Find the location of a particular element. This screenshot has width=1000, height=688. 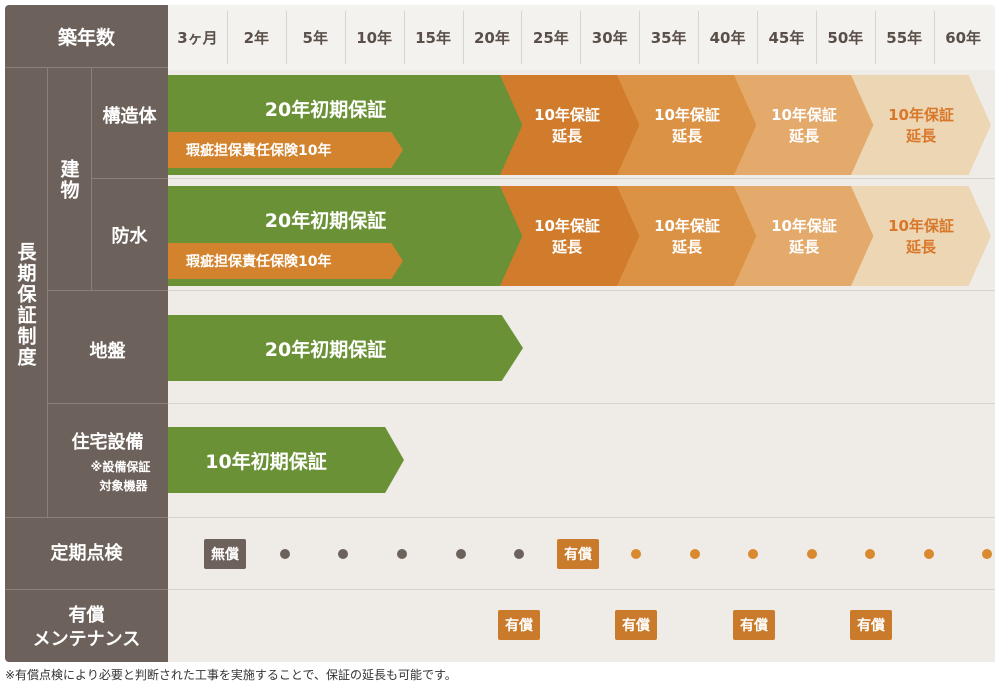

year-tick: 40年 is located at coordinates (727, 38).